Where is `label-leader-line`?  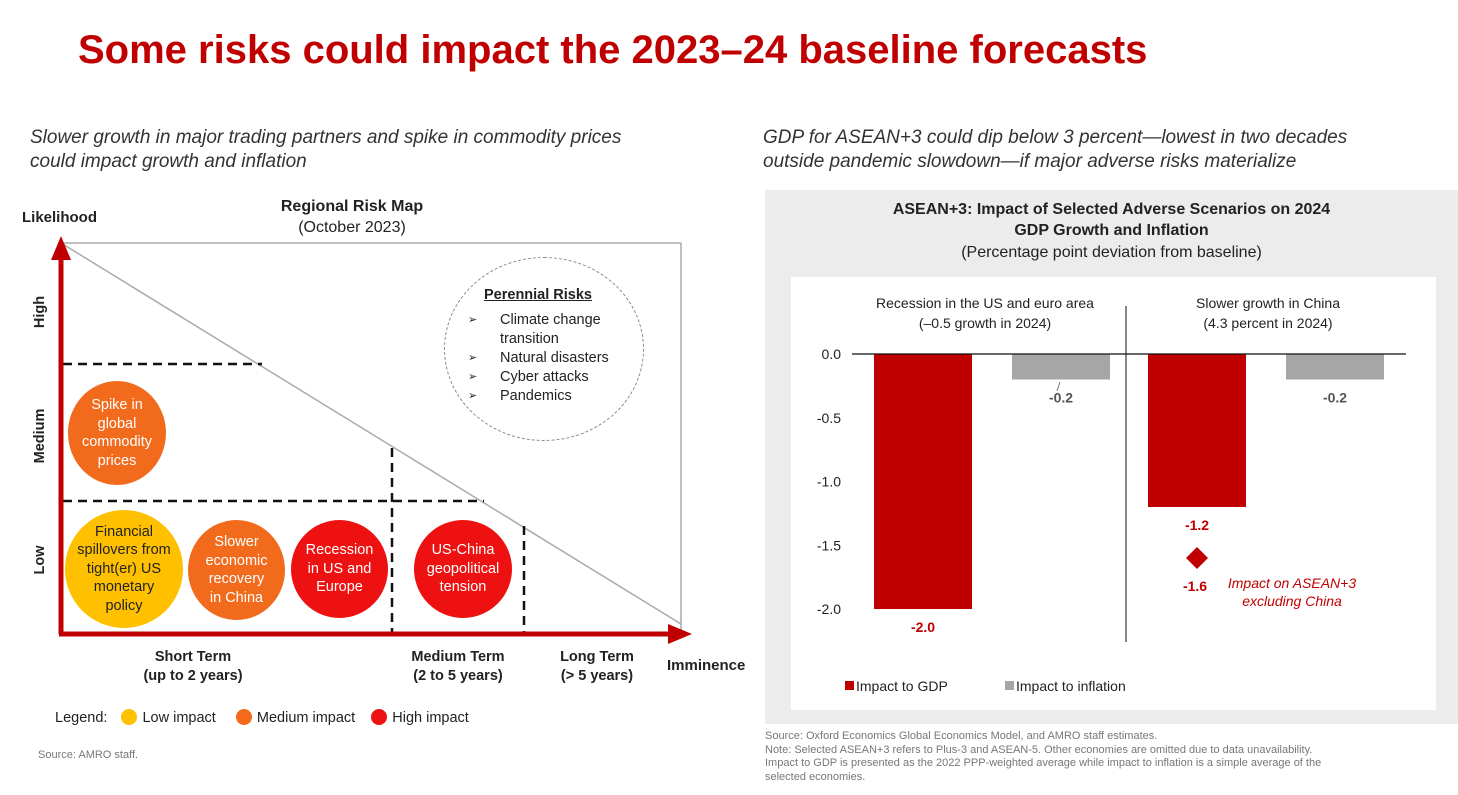
label-leader-line is located at coordinates (1058, 386).